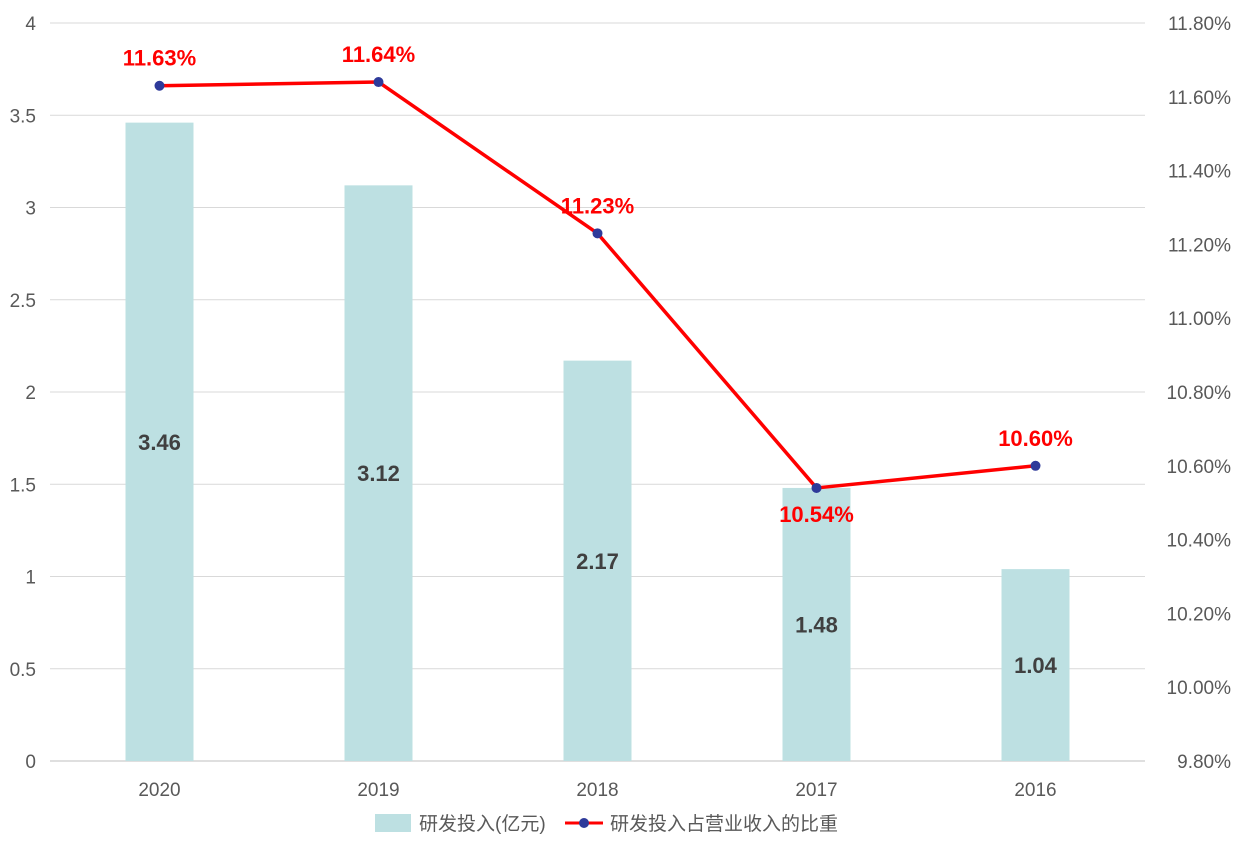  Describe the element at coordinates (1199, 172) in the screenshot. I see `right-tick-label: 11.40%` at that location.